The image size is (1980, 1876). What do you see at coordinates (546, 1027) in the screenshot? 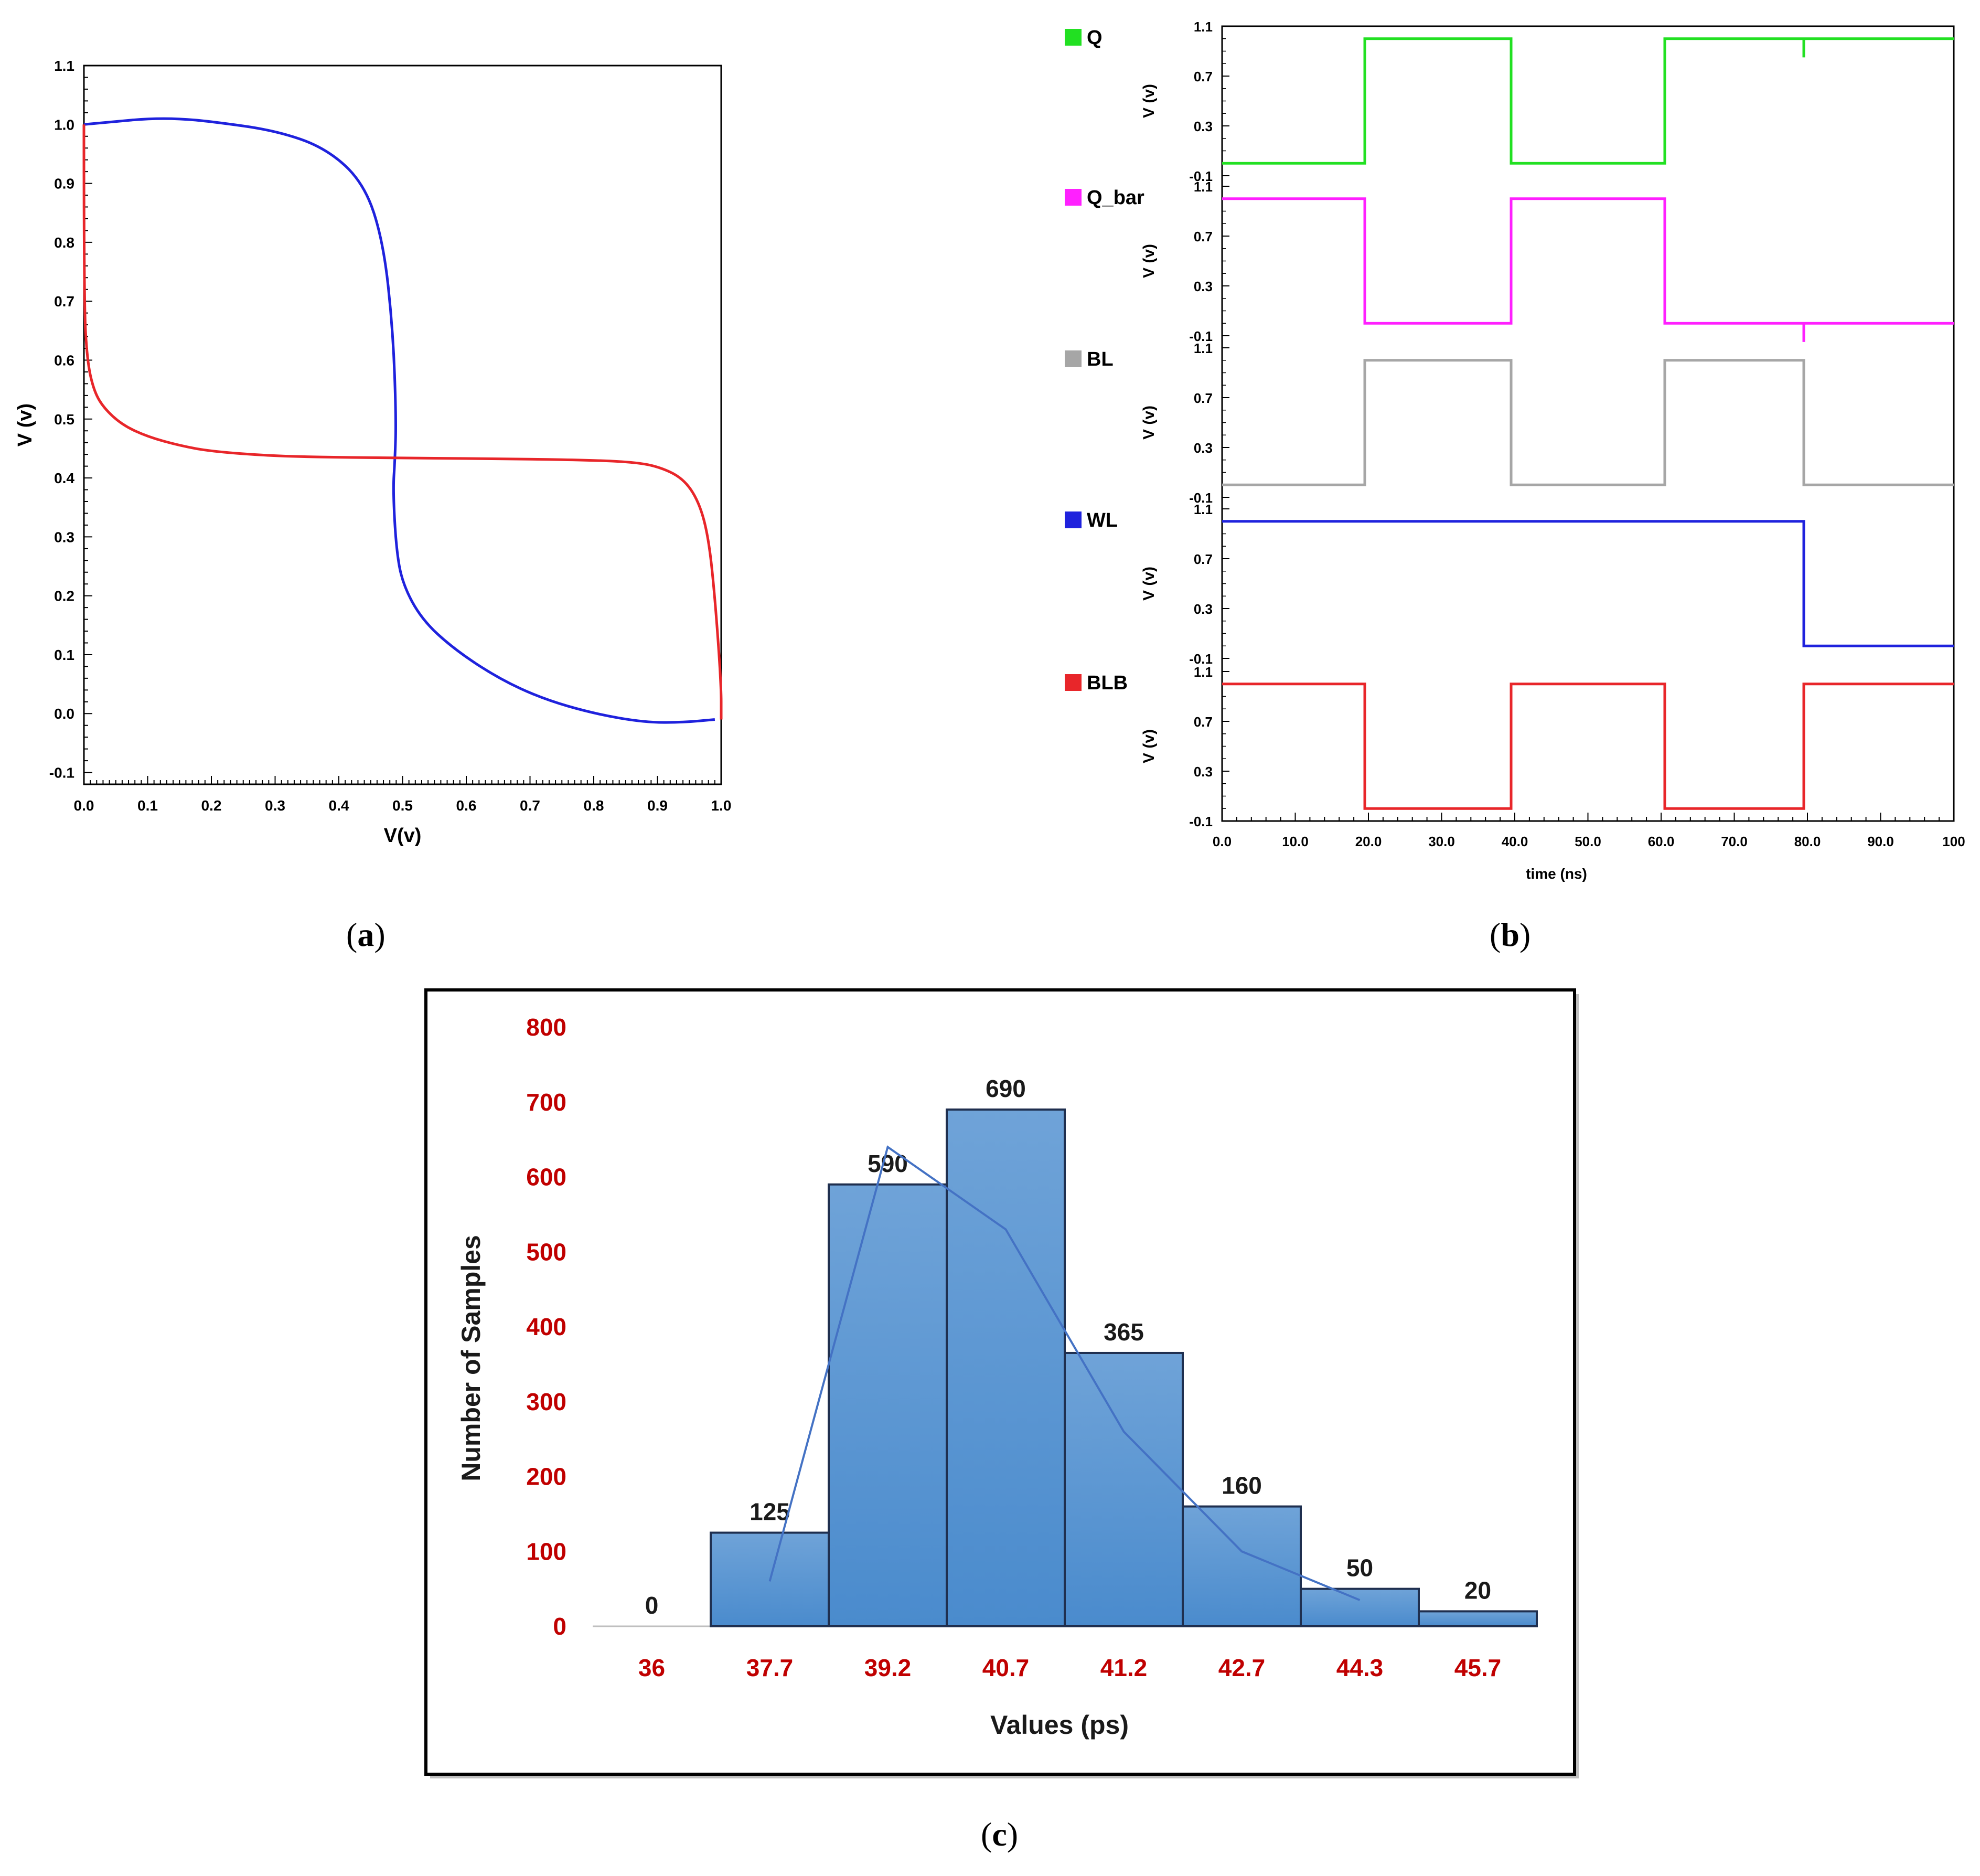
I see `y-tick-label-c: 800` at bounding box center [546, 1027].